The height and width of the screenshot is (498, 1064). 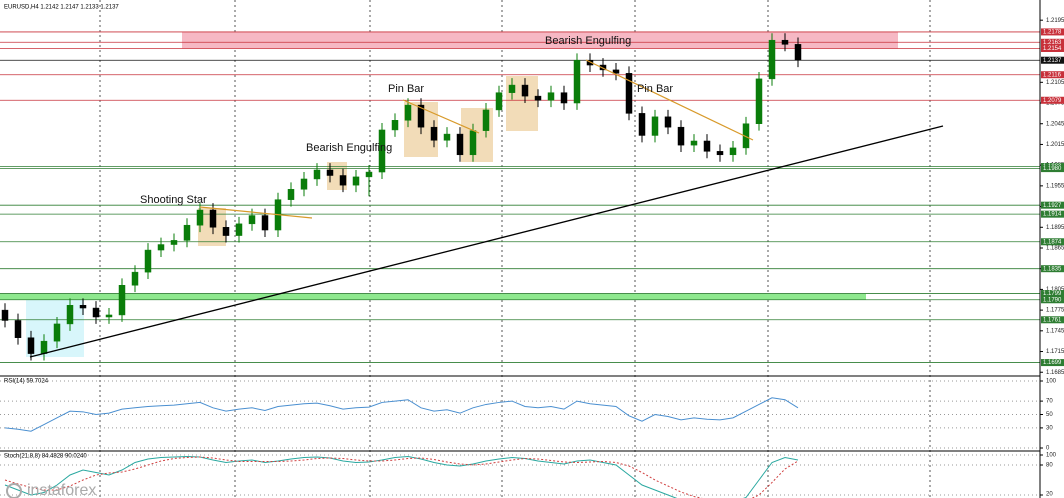 What do you see at coordinates (1049, 466) in the screenshot?
I see `y-tick-label: 80` at bounding box center [1049, 466].